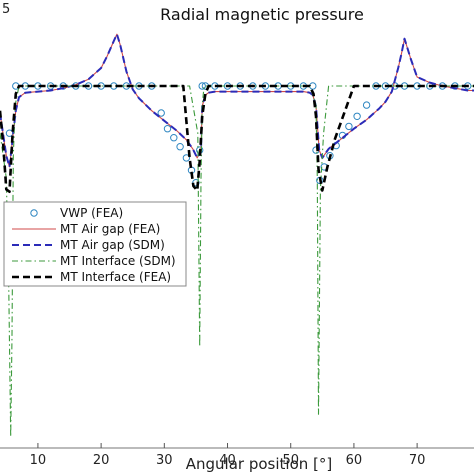 This screenshot has height=474, width=474. I want to click on x-axis-label: Angular position [°], so click(259, 464).